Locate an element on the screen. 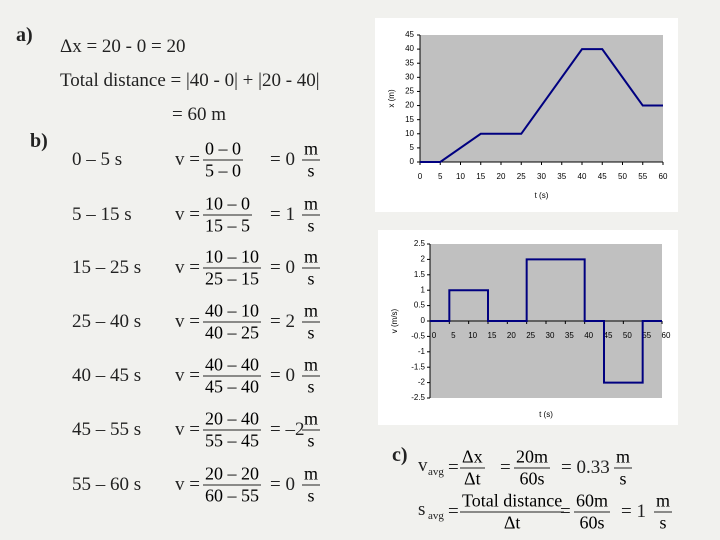  x-tick-label: 60 is located at coordinates (663, 176).